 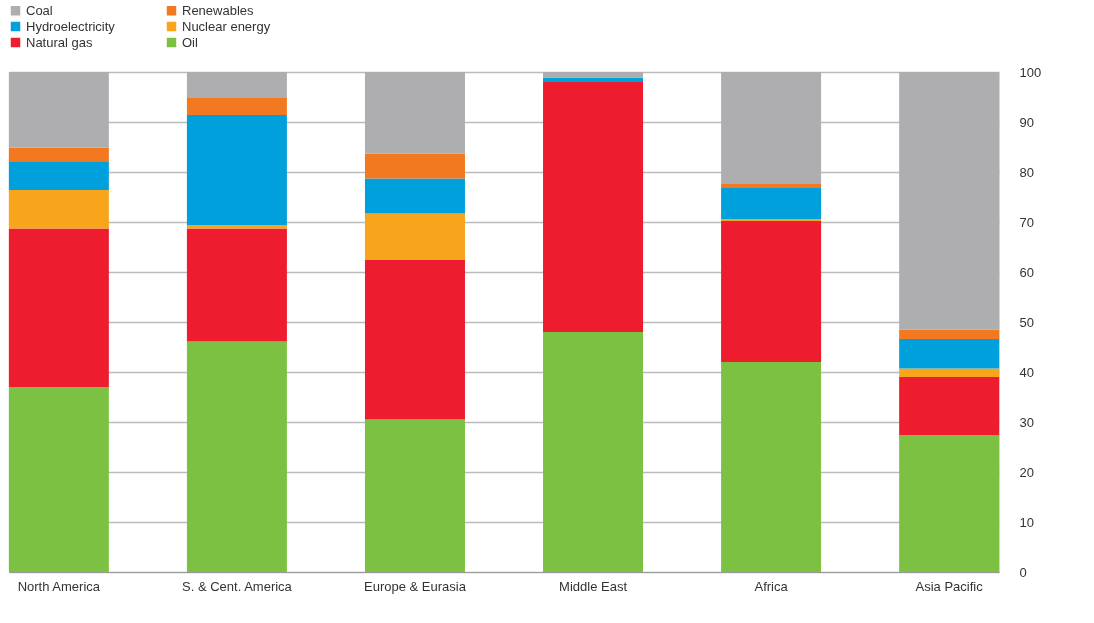 What do you see at coordinates (1026, 222) in the screenshot?
I see `y-tick-label: 70` at bounding box center [1026, 222].